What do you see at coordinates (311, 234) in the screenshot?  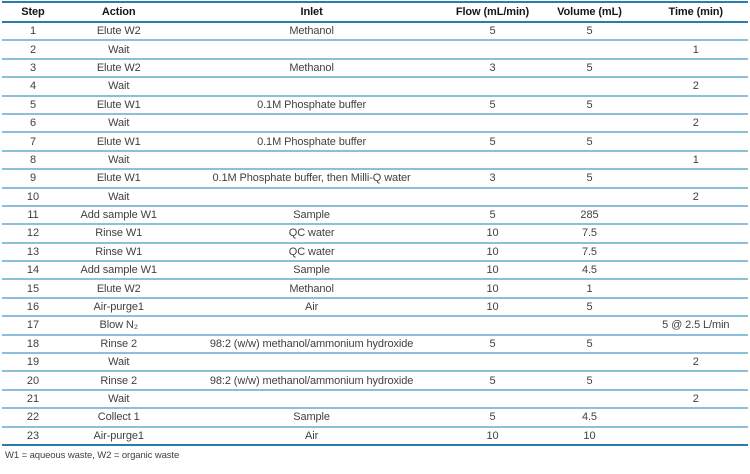 I see `table-cell-inlet: QC water` at bounding box center [311, 234].